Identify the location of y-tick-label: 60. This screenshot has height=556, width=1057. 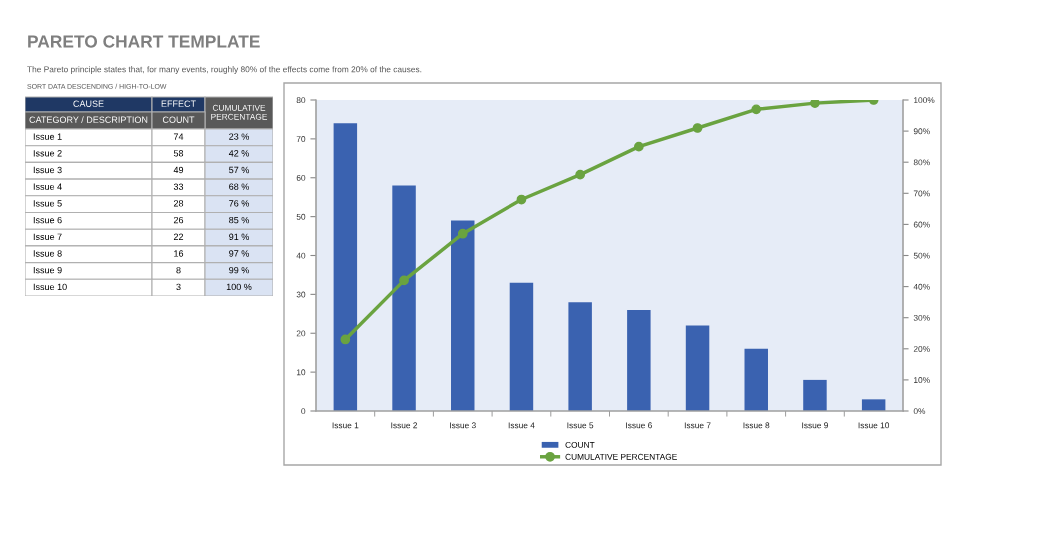
(301, 177).